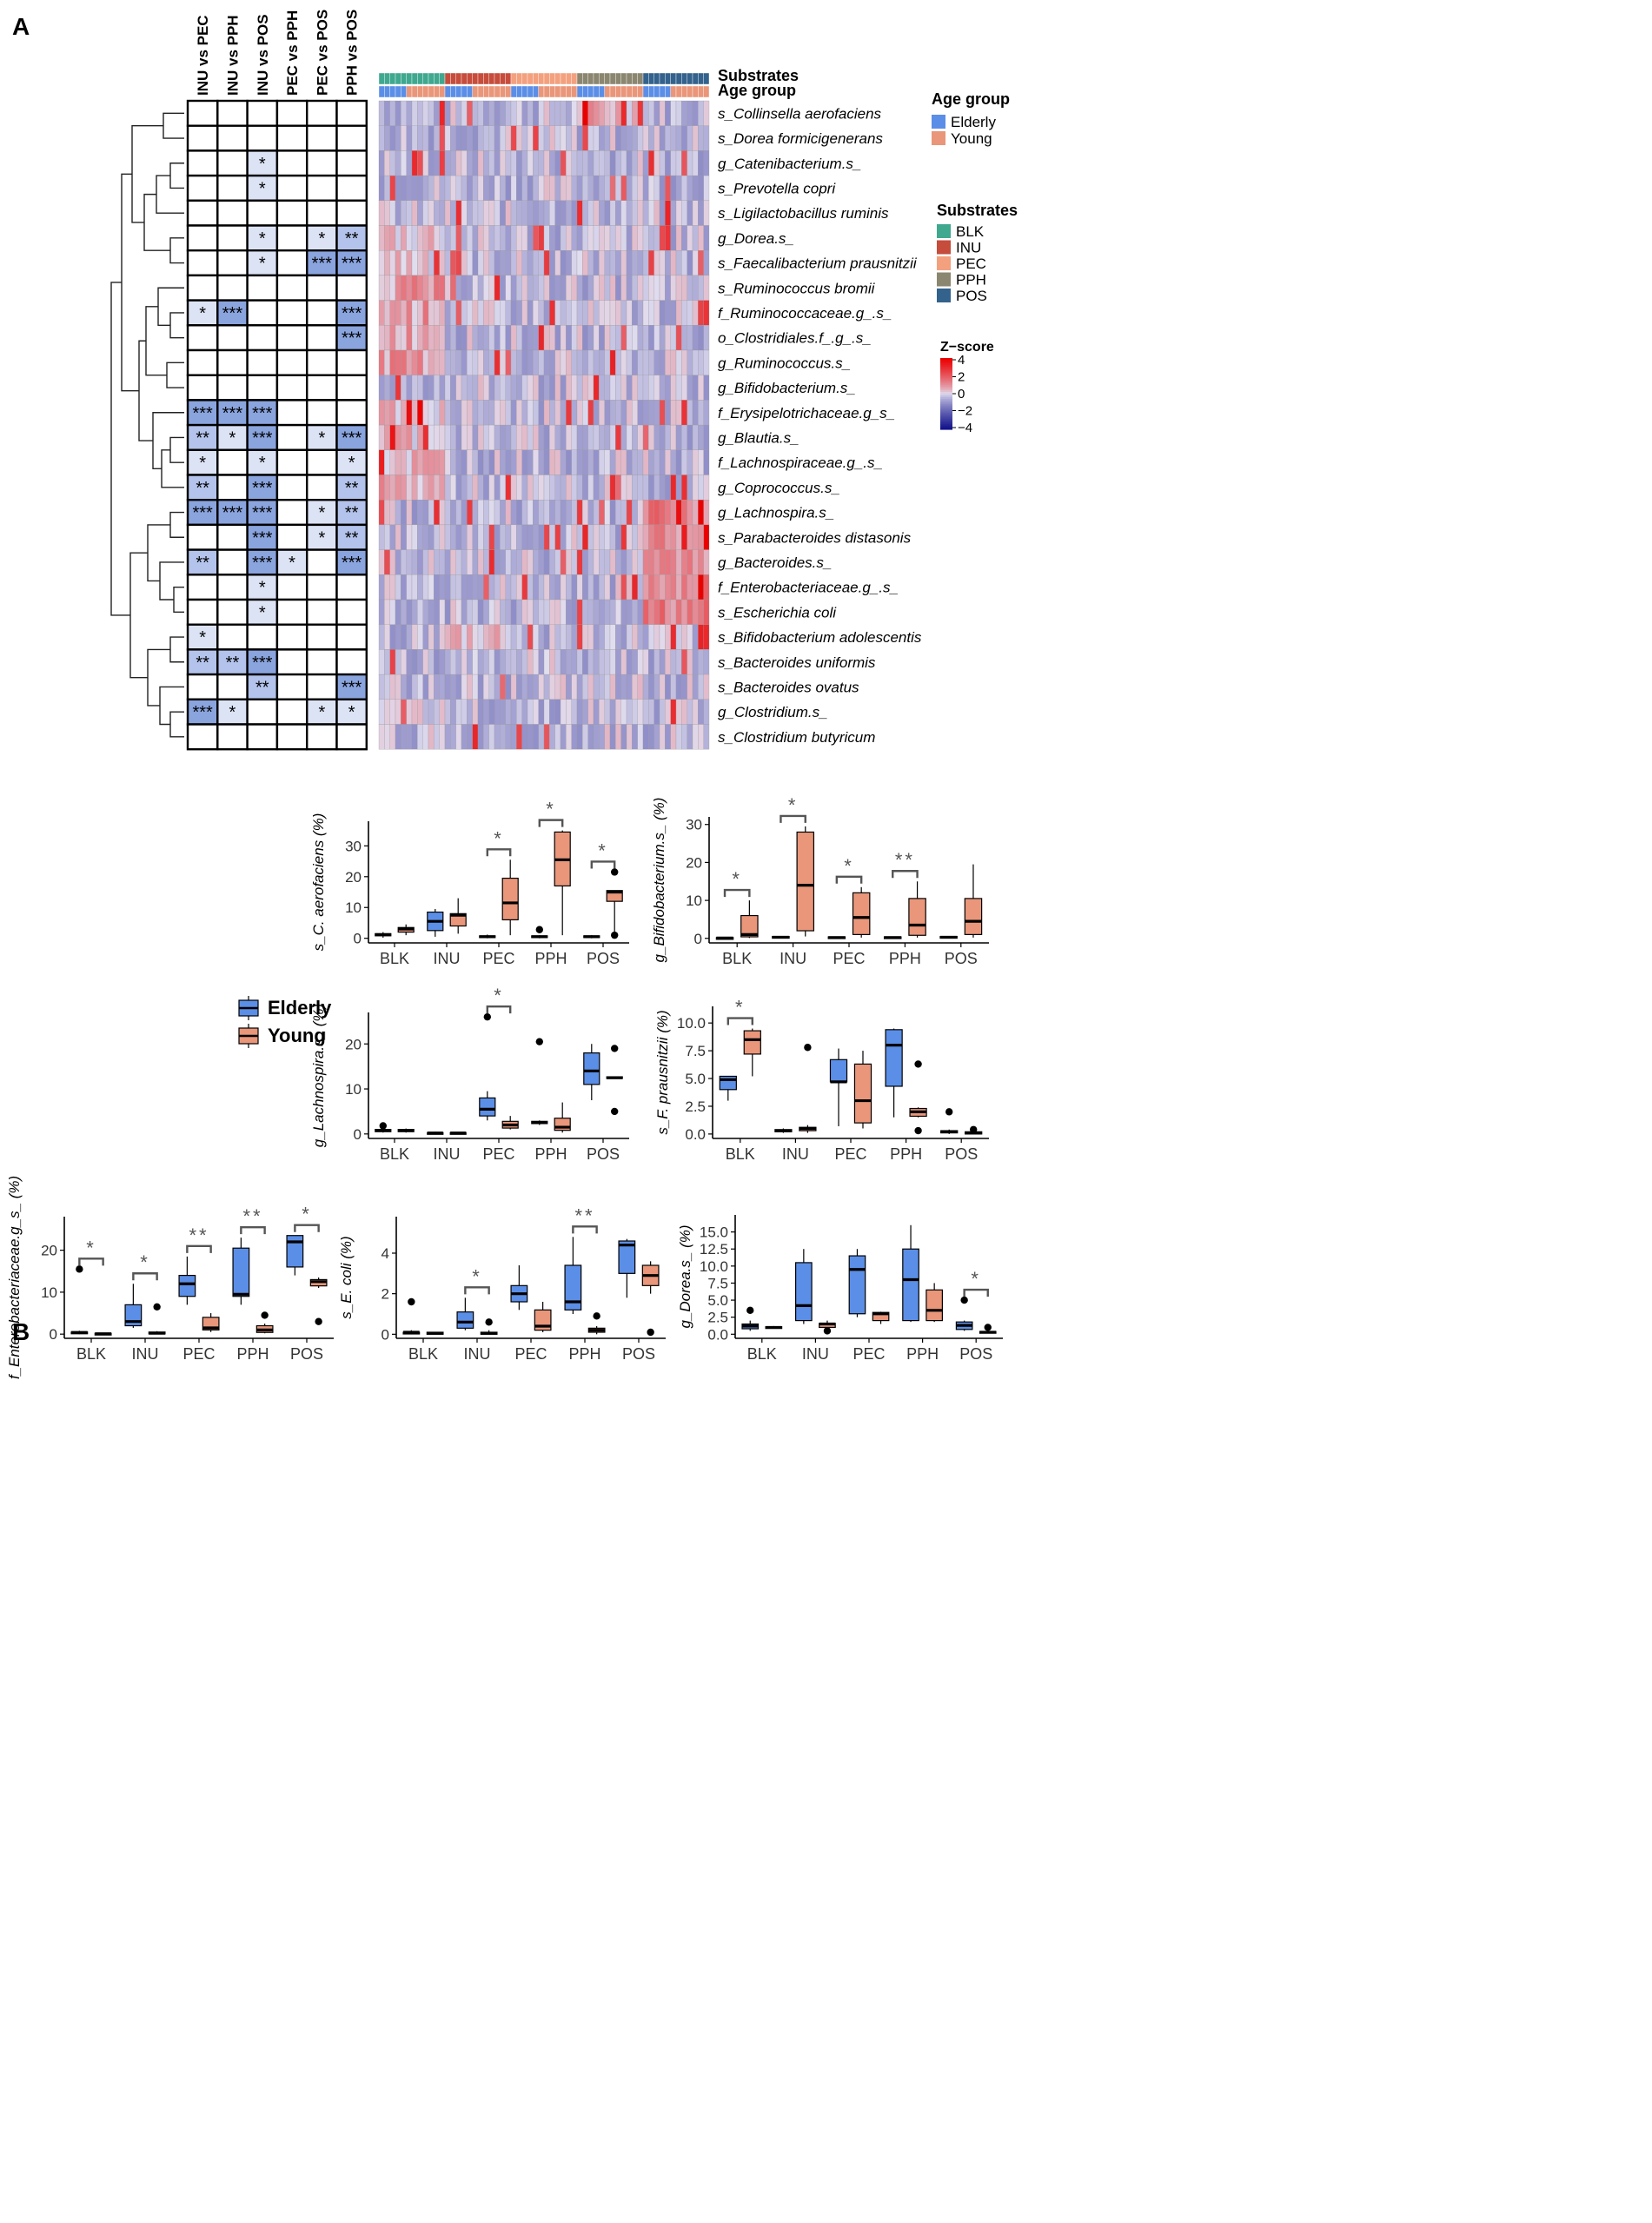  I want to click on significance-label: *, so click(793, 805).